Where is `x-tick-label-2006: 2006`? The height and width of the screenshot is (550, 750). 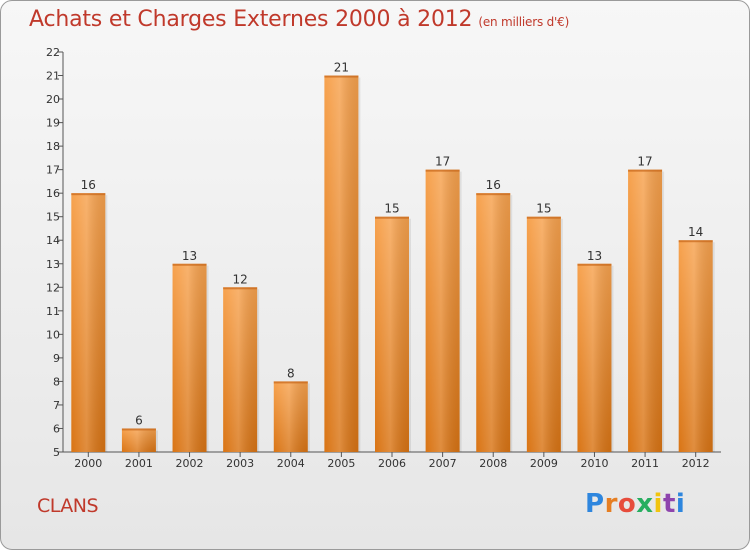 x-tick-label-2006: 2006 is located at coordinates (392, 463).